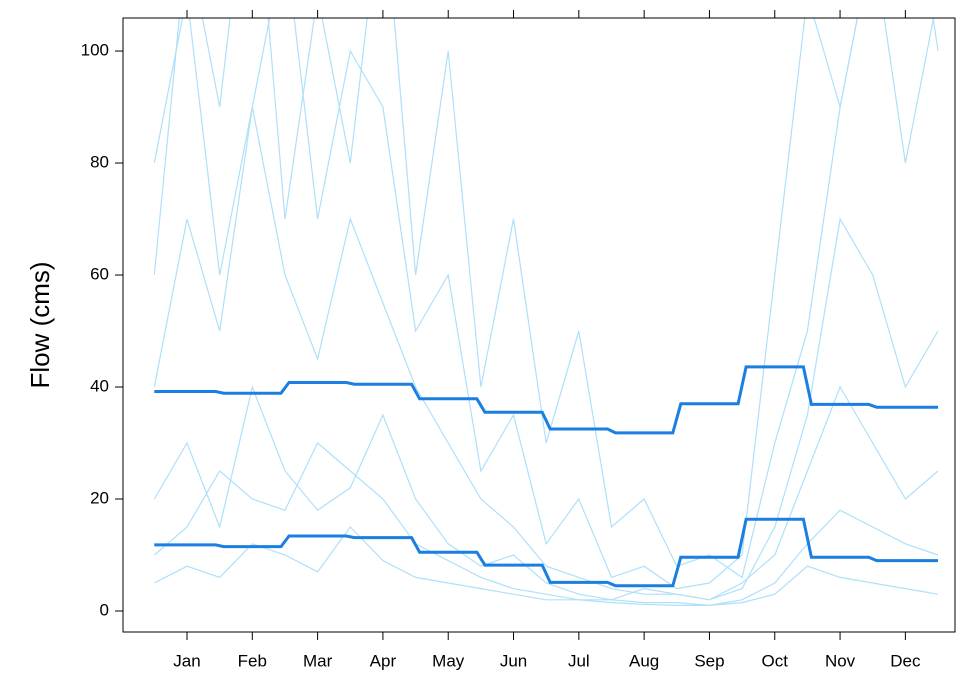  What do you see at coordinates (775, 660) in the screenshot?
I see `x-tick-label: Oct` at bounding box center [775, 660].